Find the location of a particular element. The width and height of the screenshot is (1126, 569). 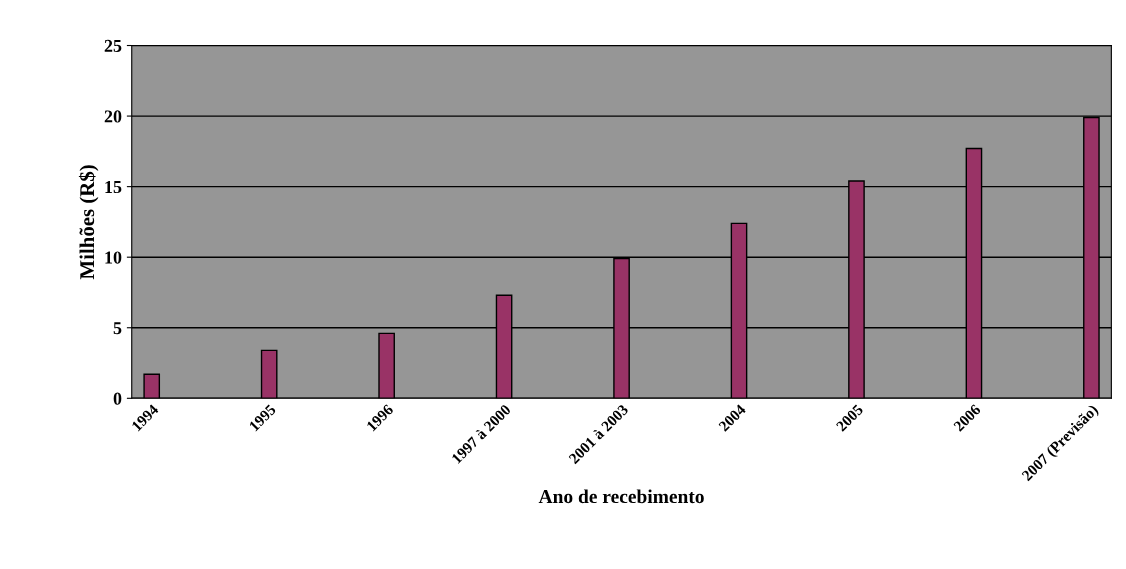

x-axis-title: Ano de recebimento is located at coordinates (621, 496).